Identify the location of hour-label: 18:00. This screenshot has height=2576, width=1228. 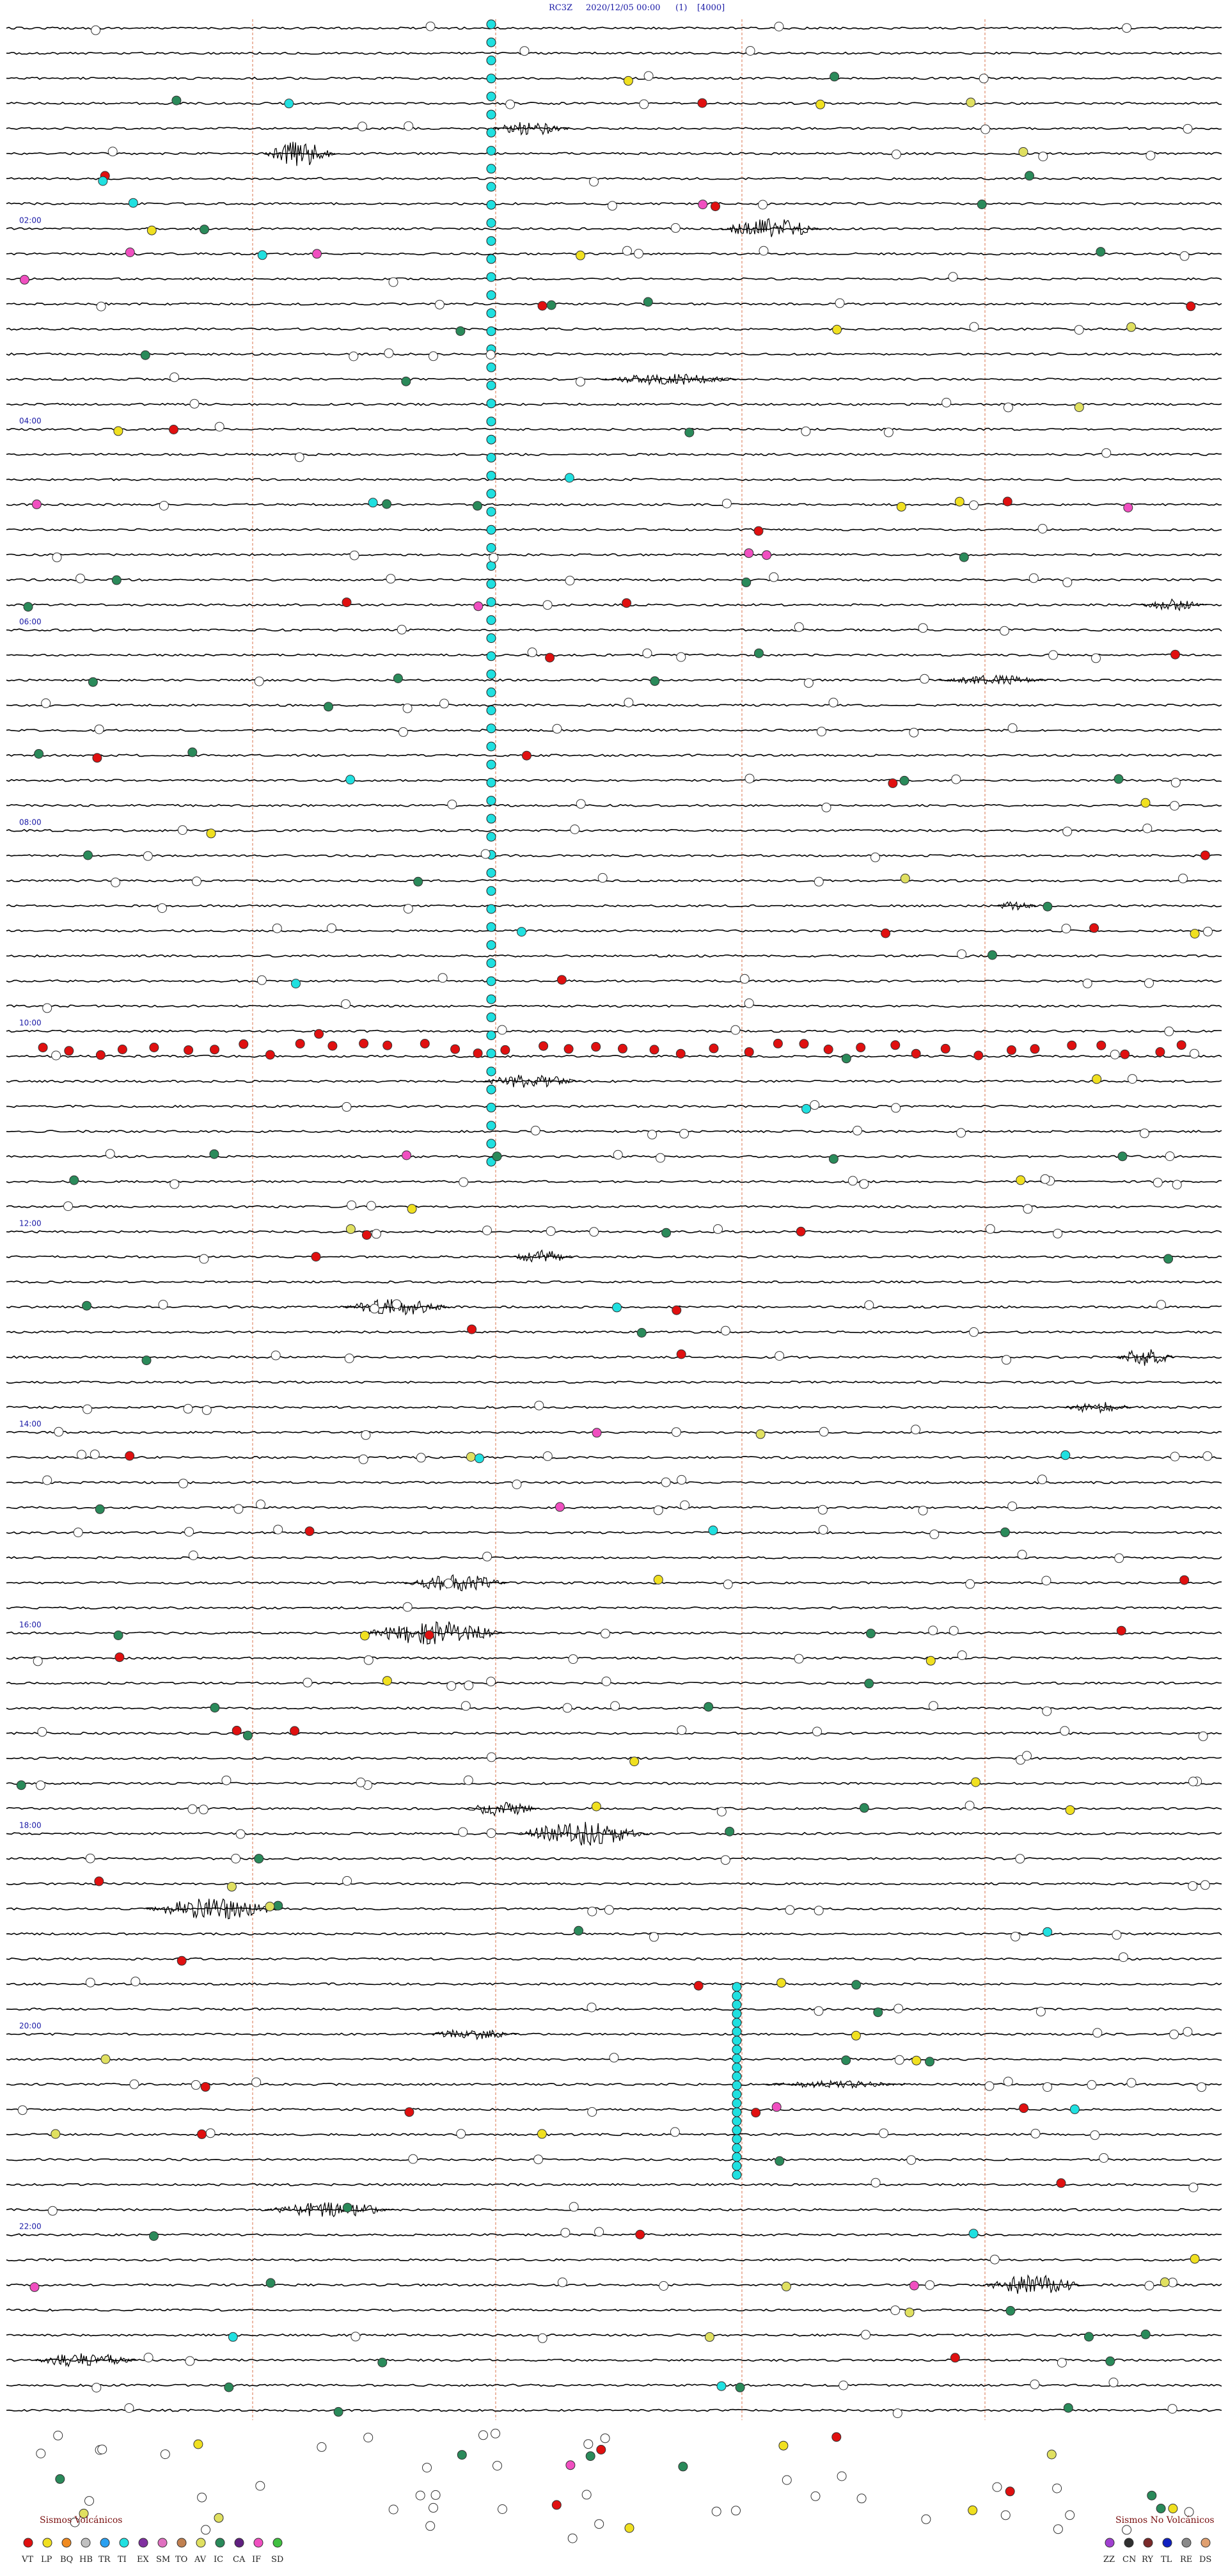
(30, 1825).